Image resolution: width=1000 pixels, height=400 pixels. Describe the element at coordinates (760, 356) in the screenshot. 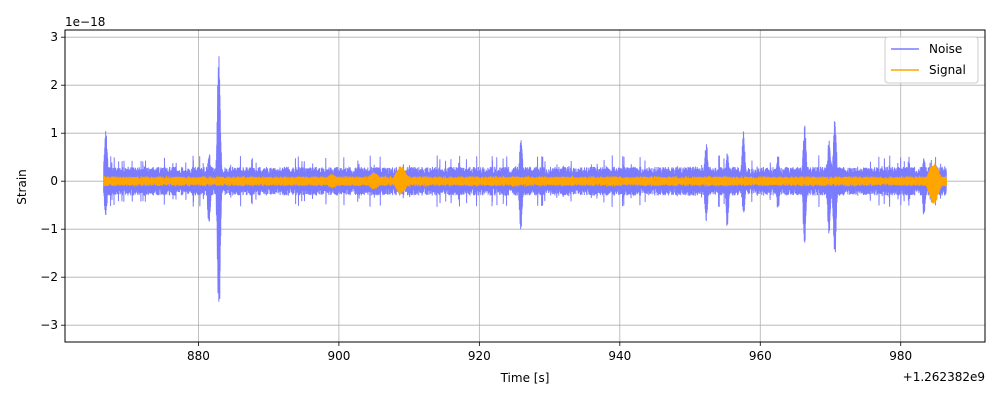

I see `x-tick-label: 960` at that location.